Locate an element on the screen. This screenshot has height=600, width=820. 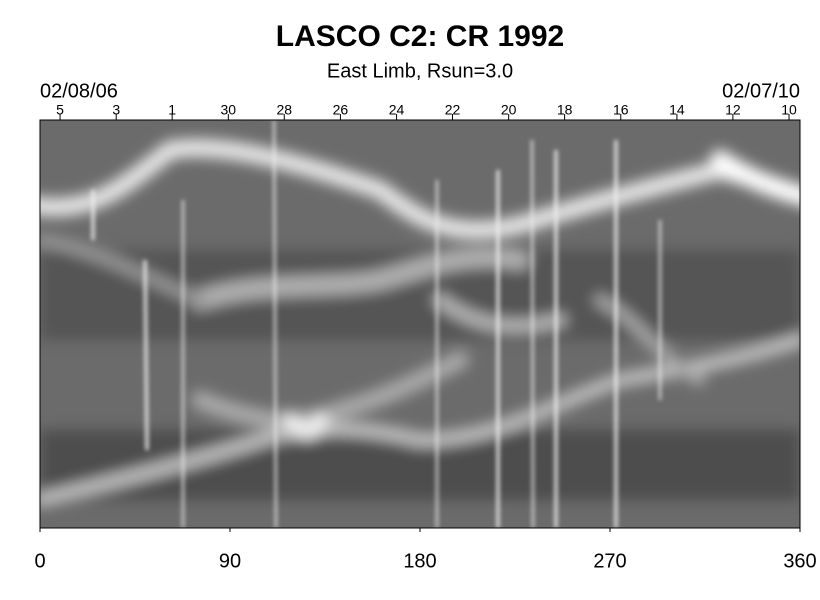
top-tick-label: 22 is located at coordinates (453, 110).